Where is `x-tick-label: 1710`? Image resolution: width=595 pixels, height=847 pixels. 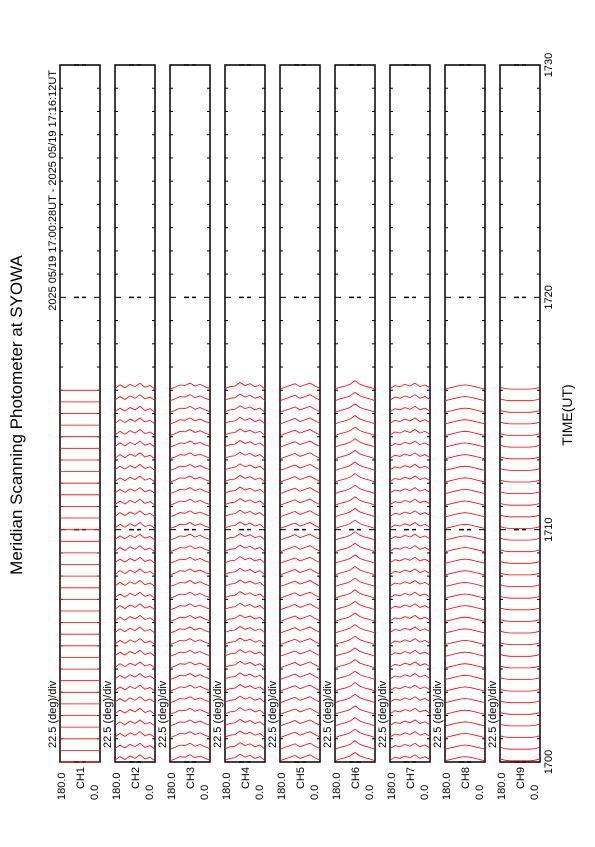 x-tick-label: 1710 is located at coordinates (549, 529).